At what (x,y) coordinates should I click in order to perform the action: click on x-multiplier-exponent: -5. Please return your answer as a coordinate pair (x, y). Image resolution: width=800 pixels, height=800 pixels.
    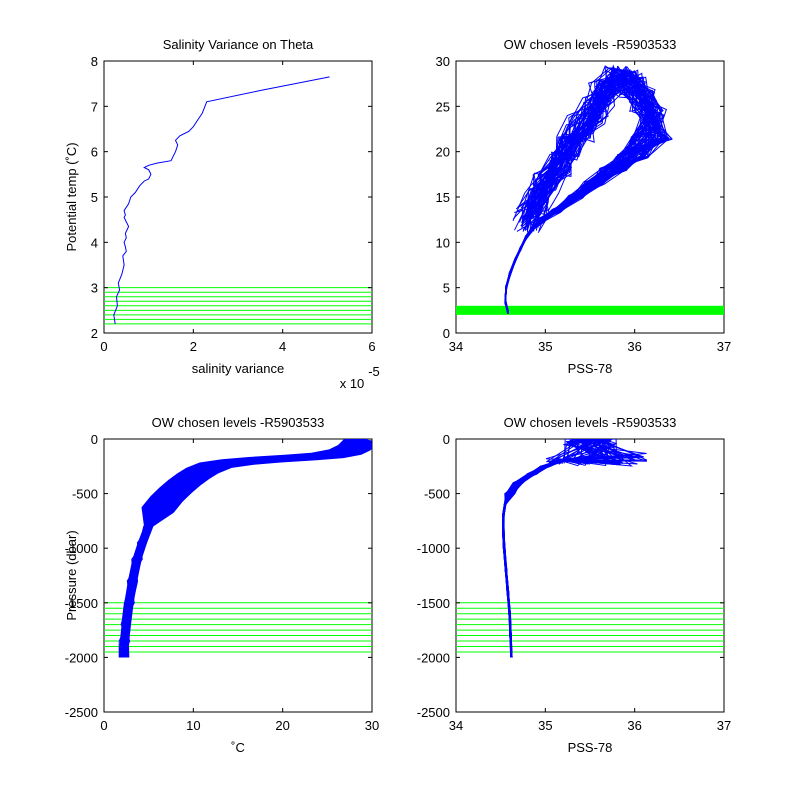
    Looking at the image, I should click on (374, 371).